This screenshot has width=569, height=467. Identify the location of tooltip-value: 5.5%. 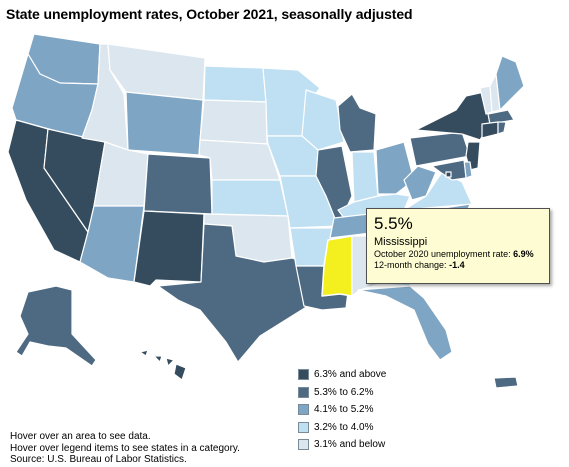
(393, 223).